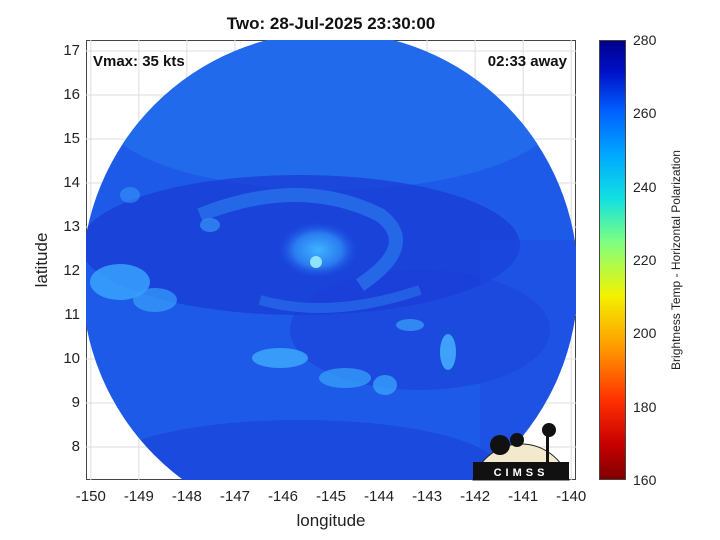 This screenshot has height=540, width=720. Describe the element at coordinates (282, 496) in the screenshot. I see `x-tick-label: -146` at that location.